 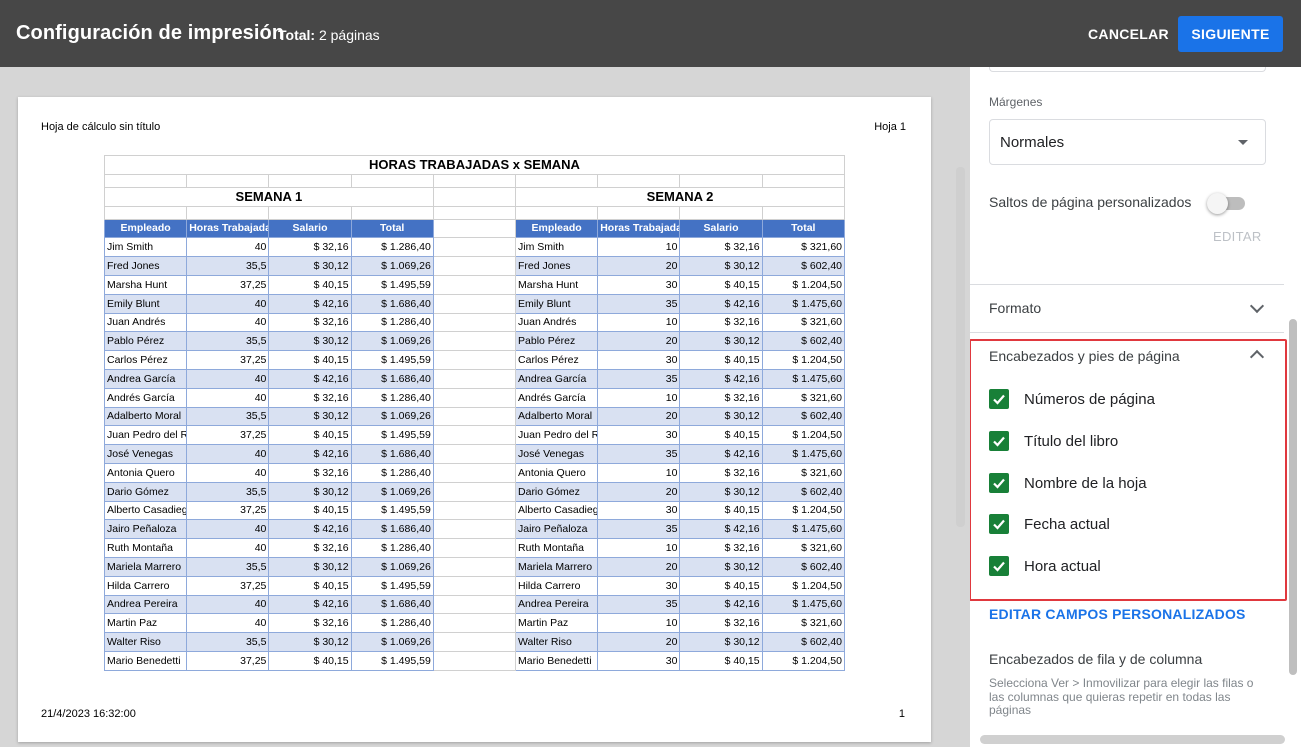 What do you see at coordinates (1015, 308) in the screenshot?
I see `format-section-header: Formato` at bounding box center [1015, 308].